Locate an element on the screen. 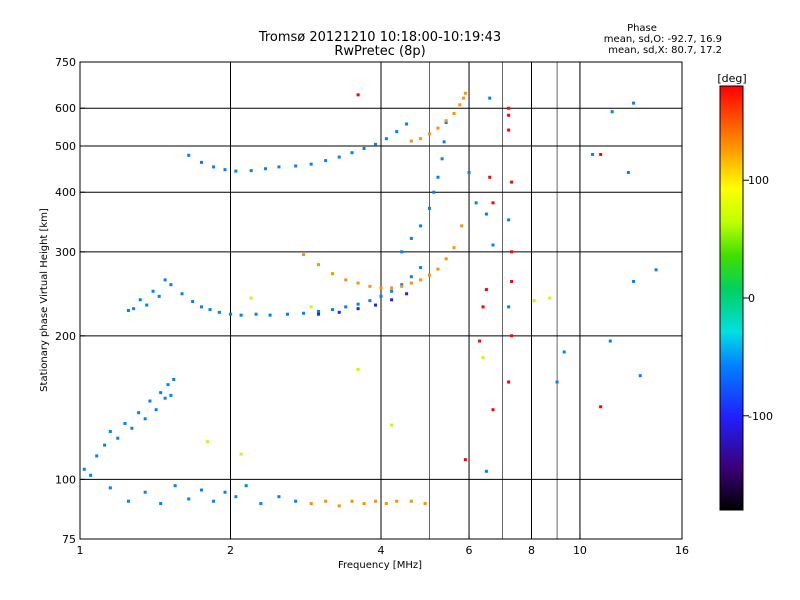  y-tick-label: 400 is located at coordinates (65, 192).